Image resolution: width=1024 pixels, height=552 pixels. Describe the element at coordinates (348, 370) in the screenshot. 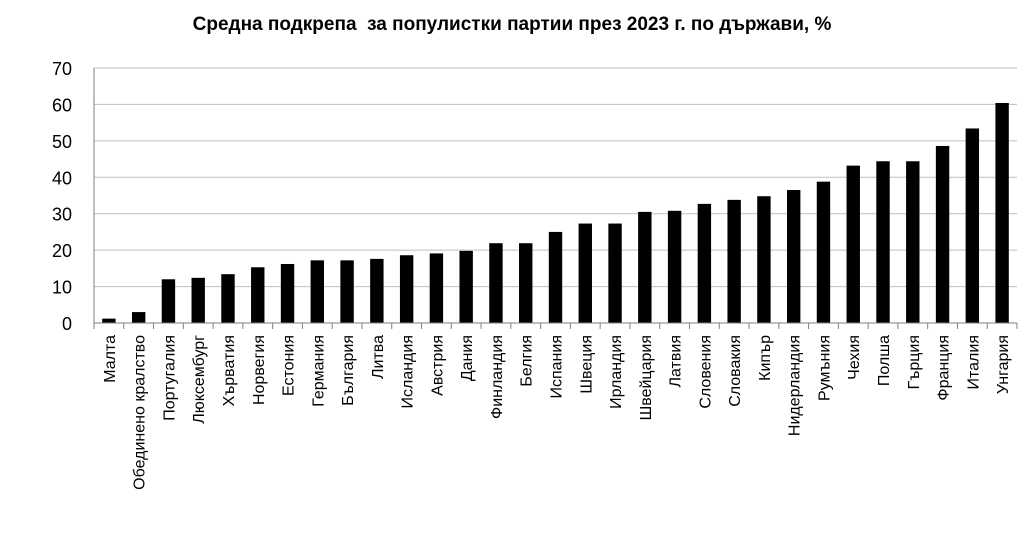

I see `x-tick-label: България` at that location.